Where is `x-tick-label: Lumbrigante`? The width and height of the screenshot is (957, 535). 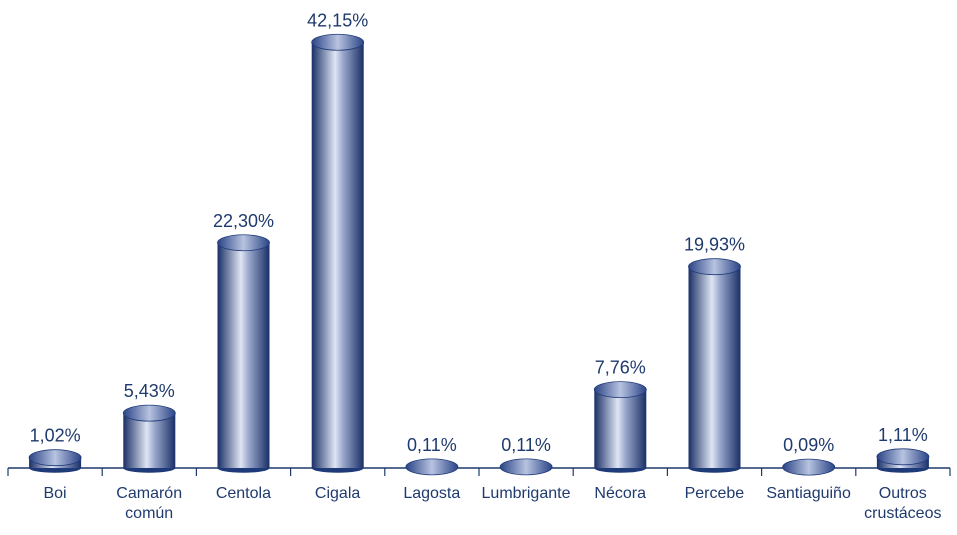 x-tick-label: Lumbrigante is located at coordinates (526, 493).